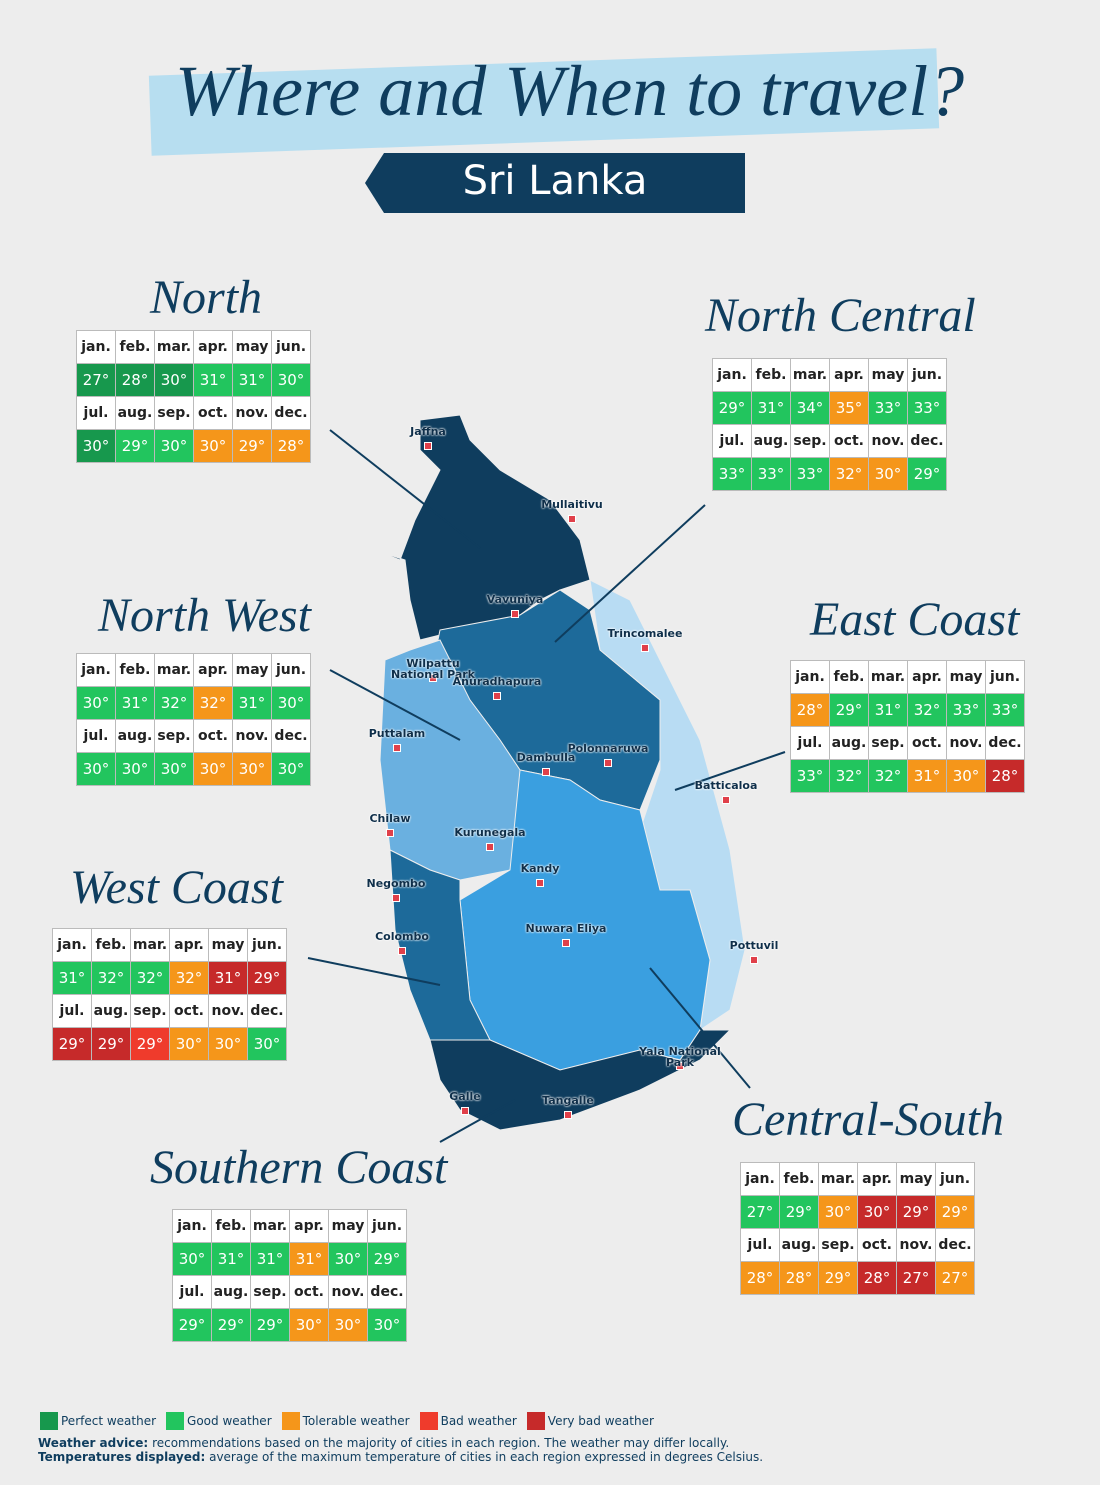 Image resolution: width=1100 pixels, height=1485 pixels. What do you see at coordinates (916, 1278) in the screenshot?
I see `temp: 27°` at bounding box center [916, 1278].